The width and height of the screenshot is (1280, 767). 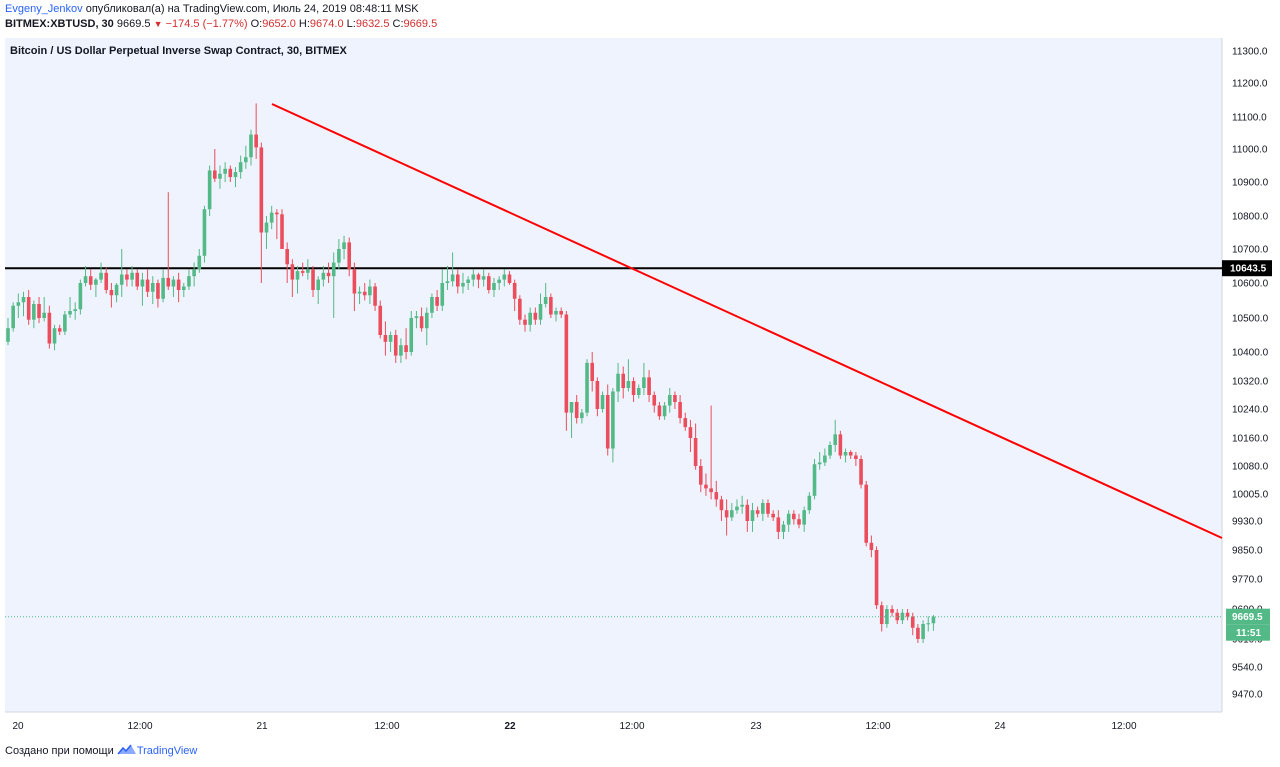 I want to click on y-tick-label: 11300.0, so click(x=1250, y=52).